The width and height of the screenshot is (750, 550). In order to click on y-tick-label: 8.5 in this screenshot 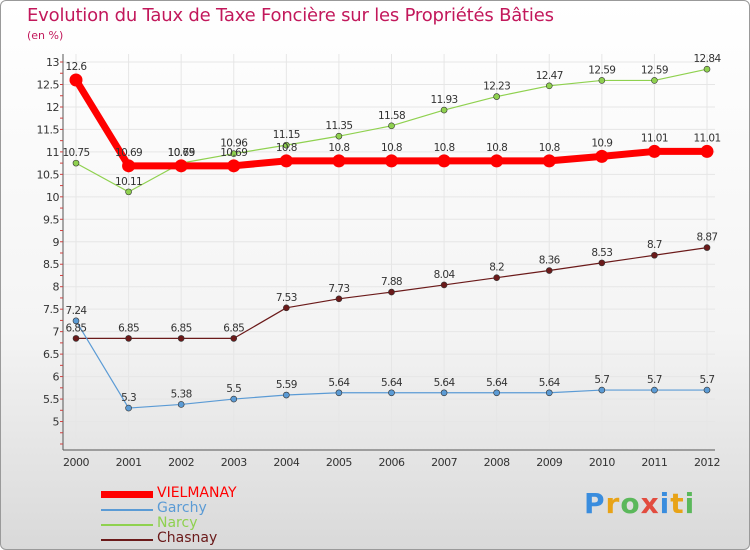, I will do `click(51, 264)`.